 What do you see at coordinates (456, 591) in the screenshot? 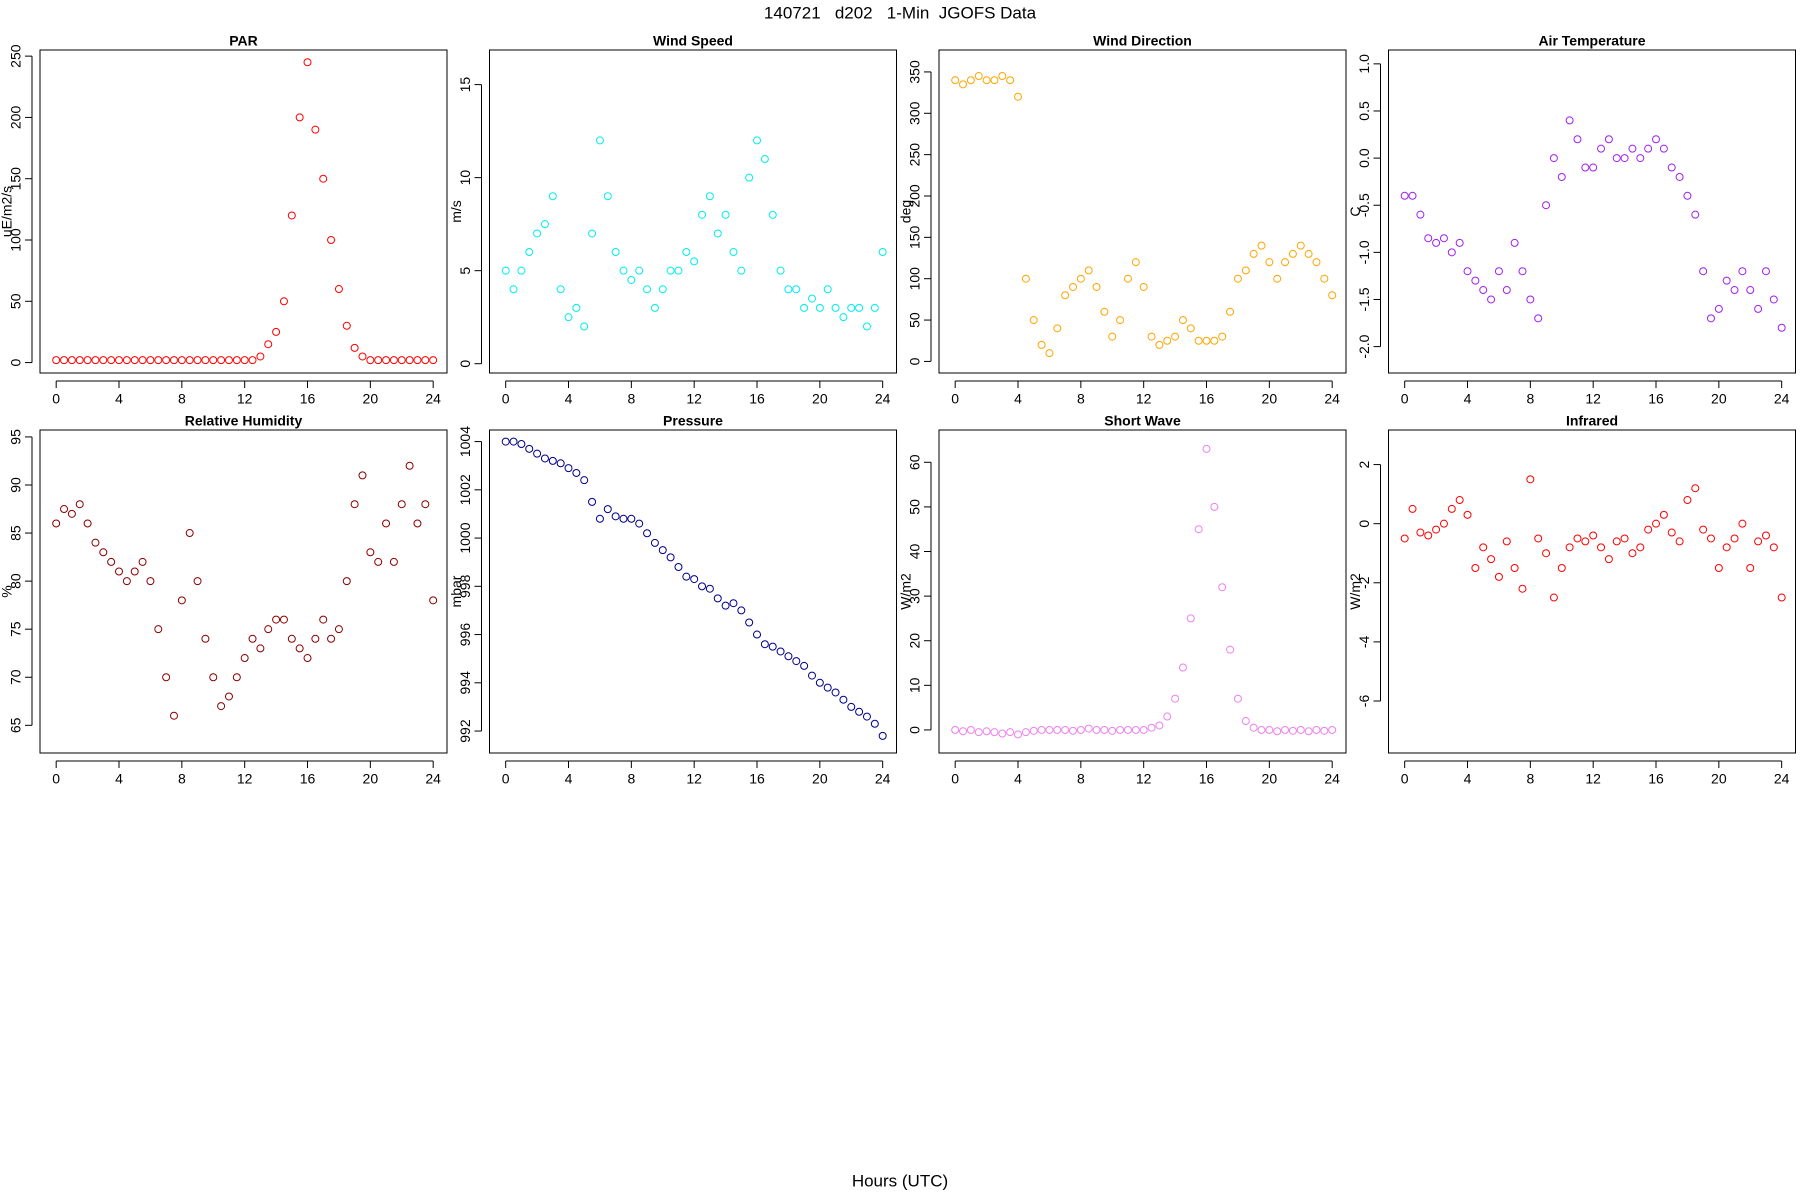
I see `y-axis-label: mbar` at bounding box center [456, 591].